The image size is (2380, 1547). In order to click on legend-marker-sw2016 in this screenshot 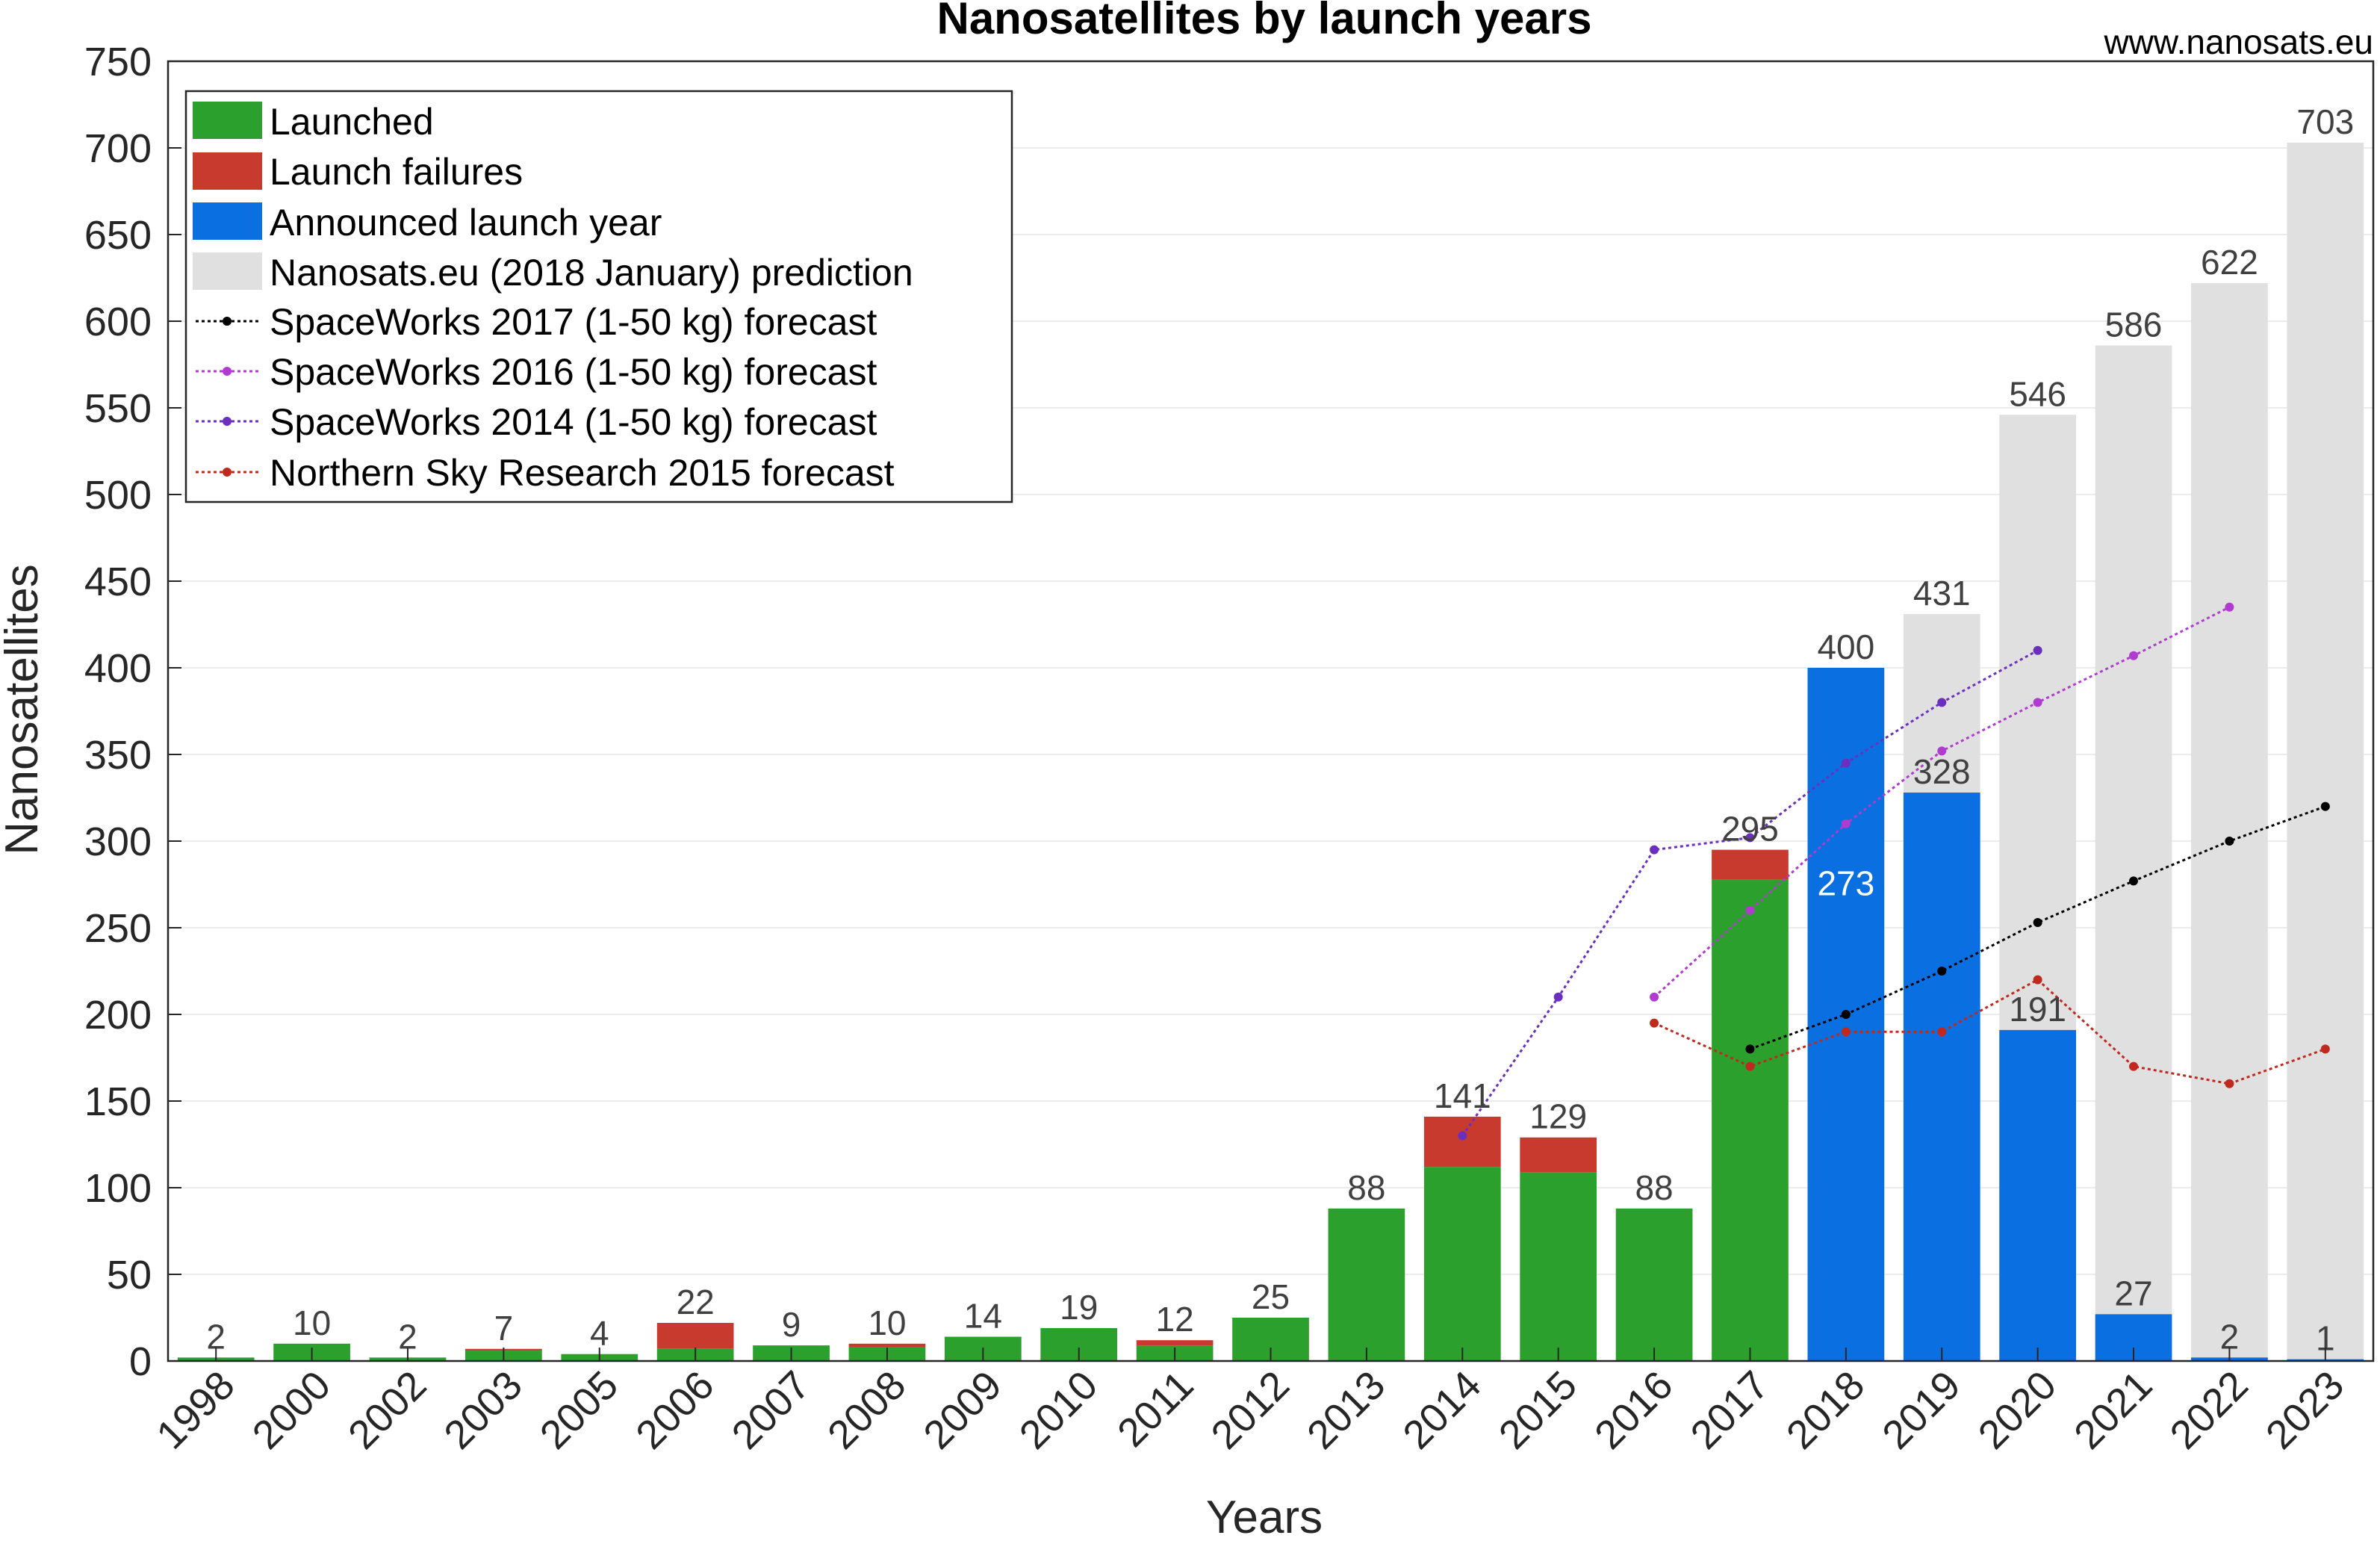, I will do `click(227, 371)`.